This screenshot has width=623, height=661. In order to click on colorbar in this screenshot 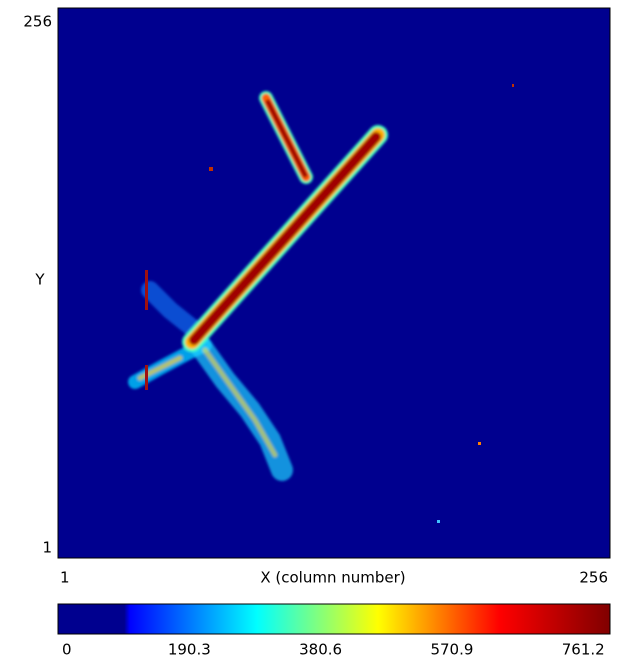, I will do `click(334, 619)`.